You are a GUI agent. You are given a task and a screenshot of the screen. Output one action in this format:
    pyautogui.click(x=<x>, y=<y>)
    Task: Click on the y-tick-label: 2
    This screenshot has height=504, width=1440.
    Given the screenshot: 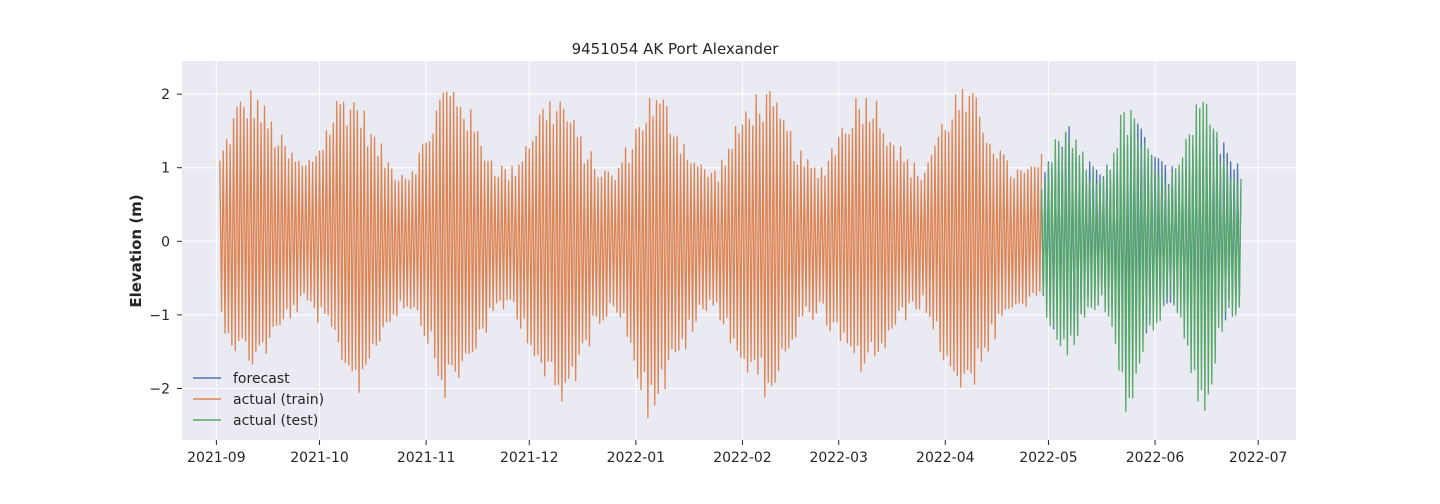 What is the action you would take?
    pyautogui.click(x=165, y=95)
    